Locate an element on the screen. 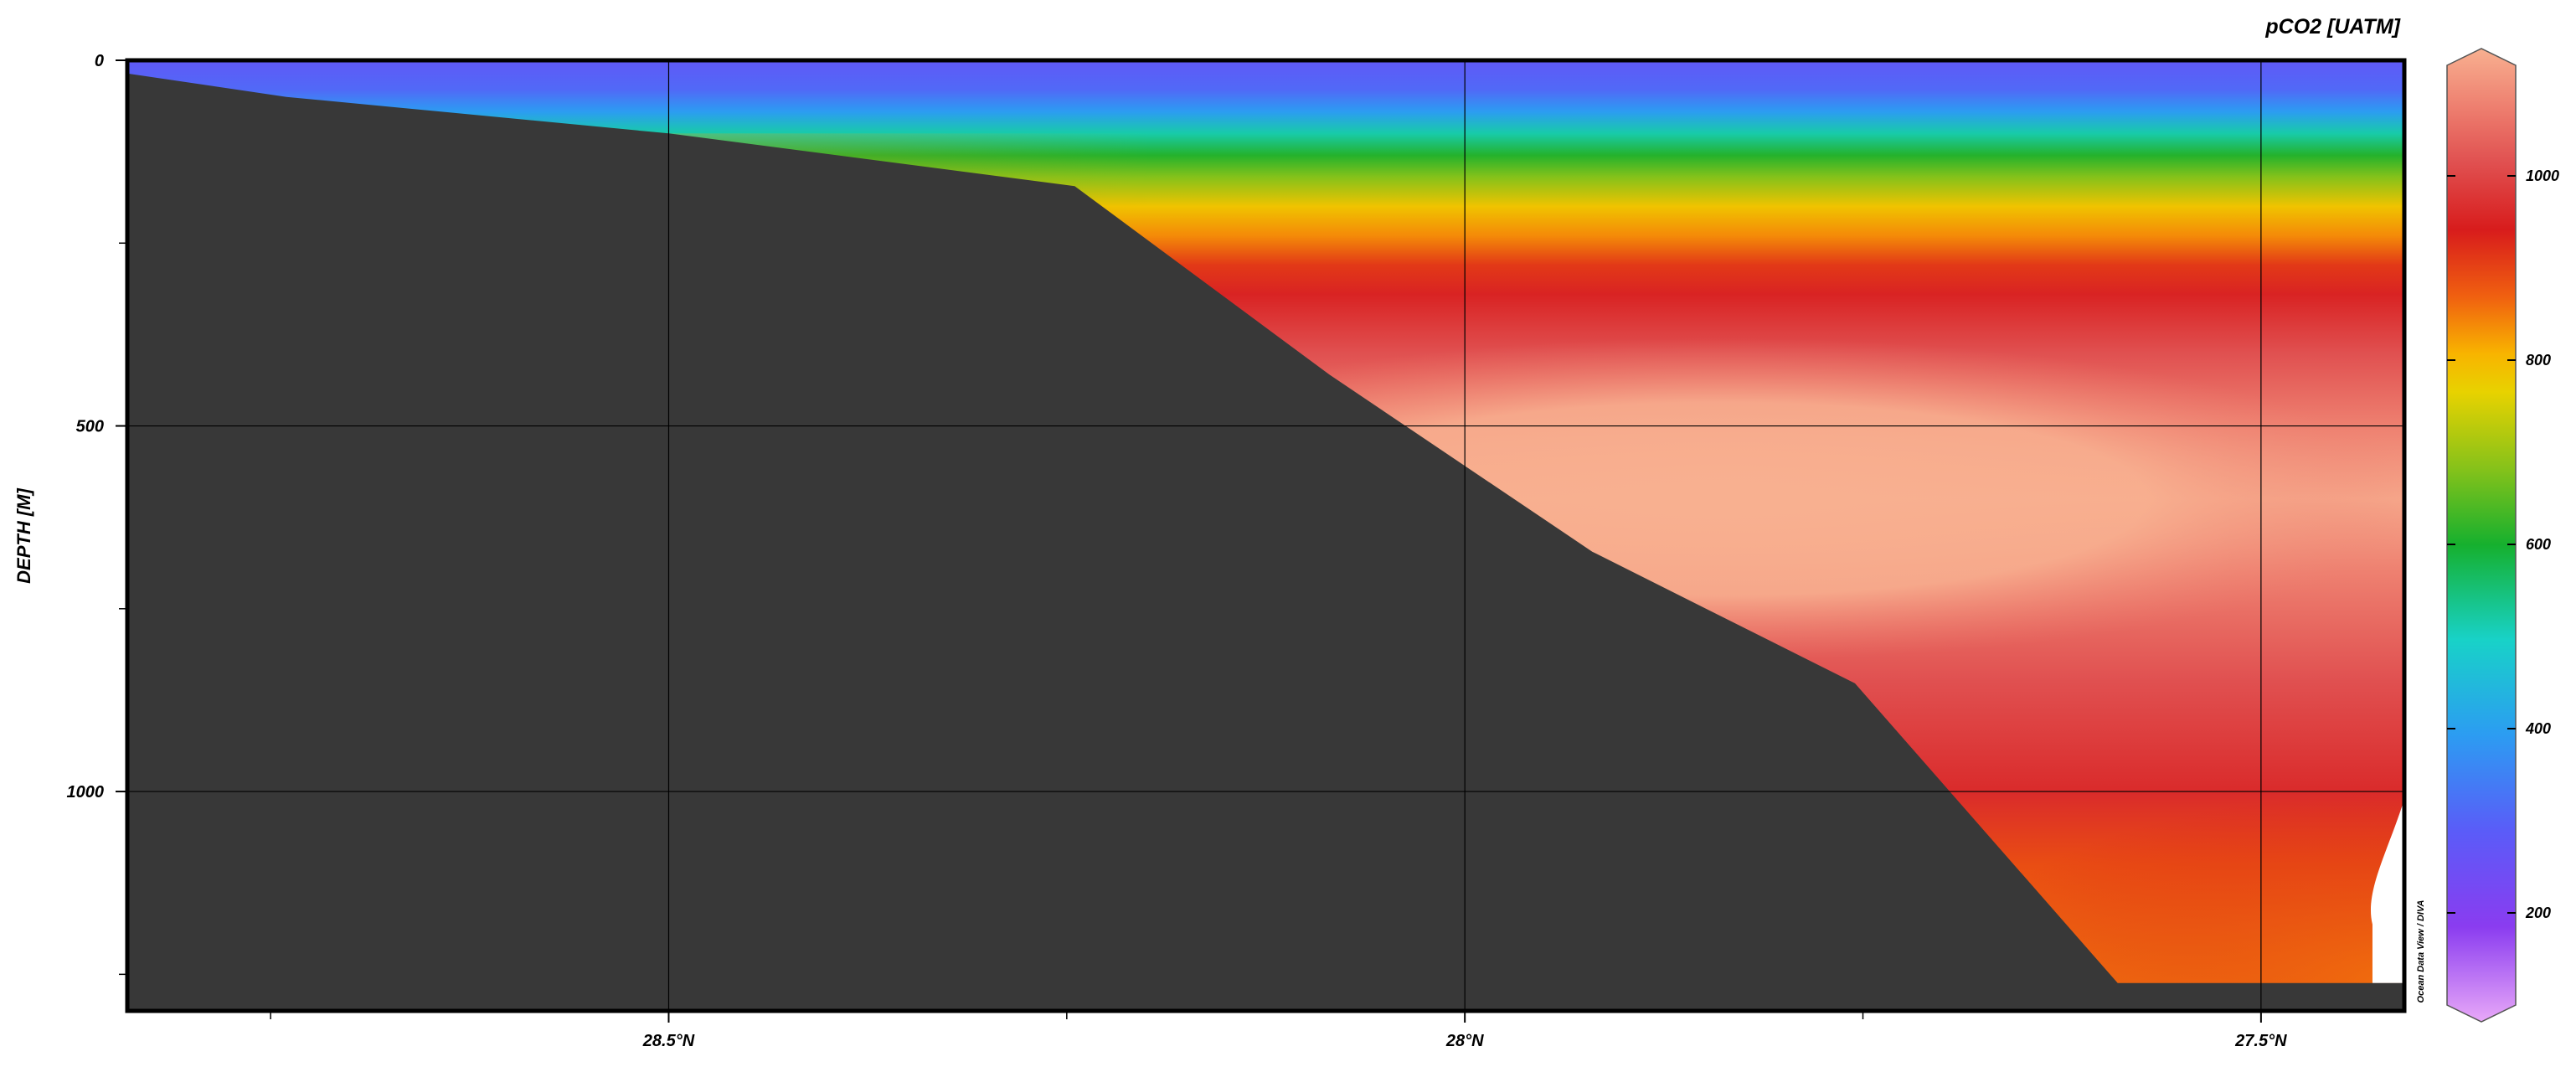  x-tick-label: 28.5°N is located at coordinates (668, 1041).